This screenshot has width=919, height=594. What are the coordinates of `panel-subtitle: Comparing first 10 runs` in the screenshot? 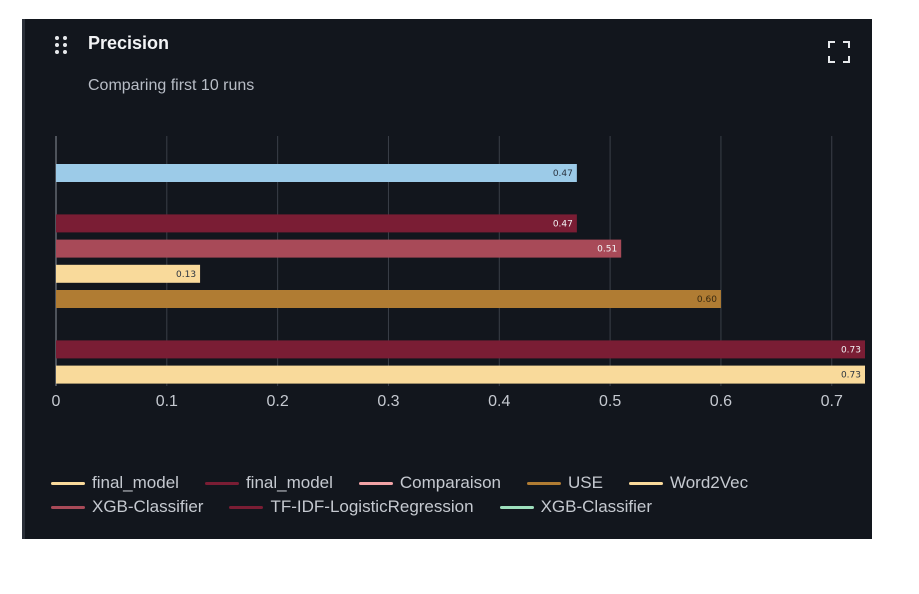 It's located at (171, 85).